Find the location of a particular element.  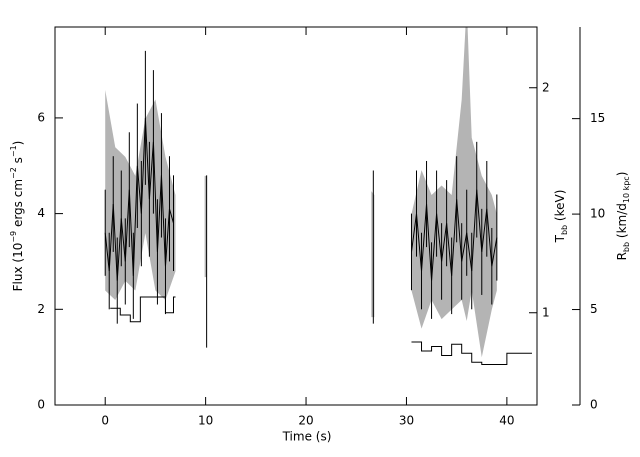

x-tick-label: 40 is located at coordinates (506, 421).